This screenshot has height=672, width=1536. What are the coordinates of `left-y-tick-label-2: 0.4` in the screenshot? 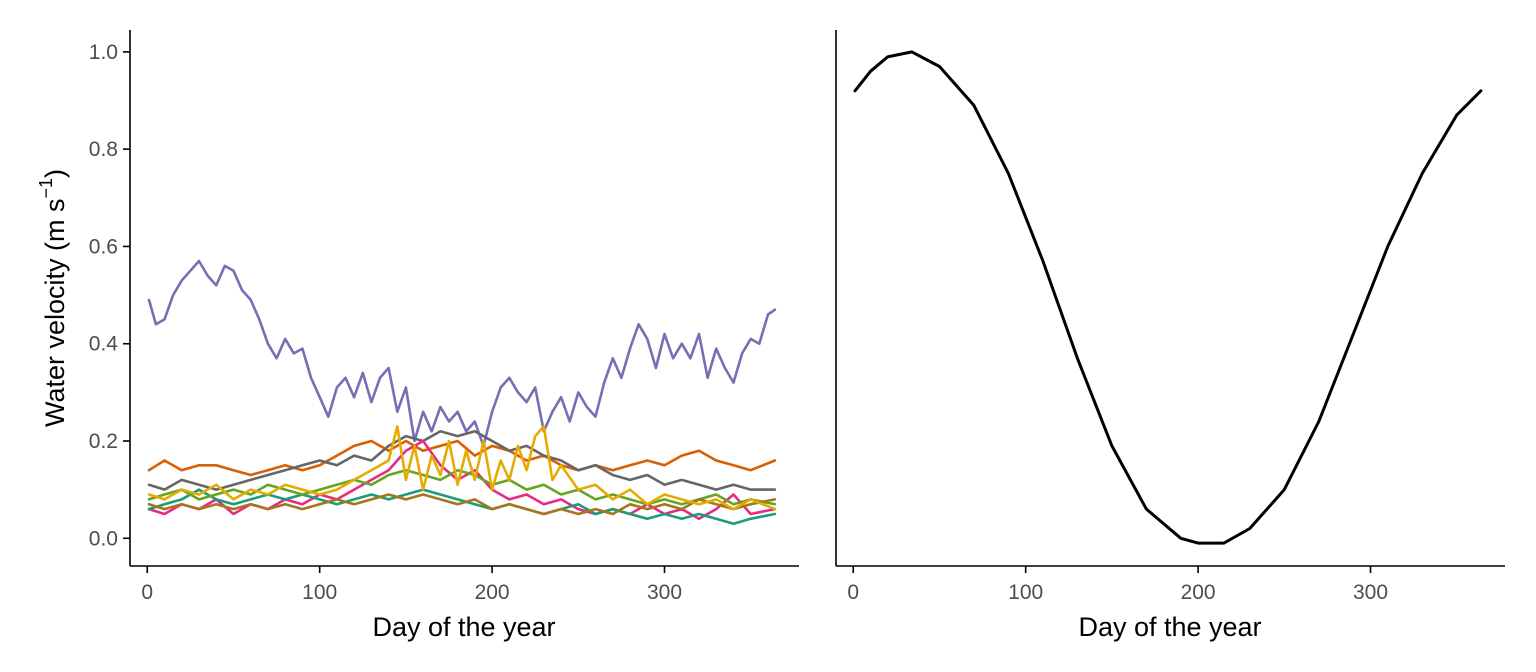 It's located at (104, 344).